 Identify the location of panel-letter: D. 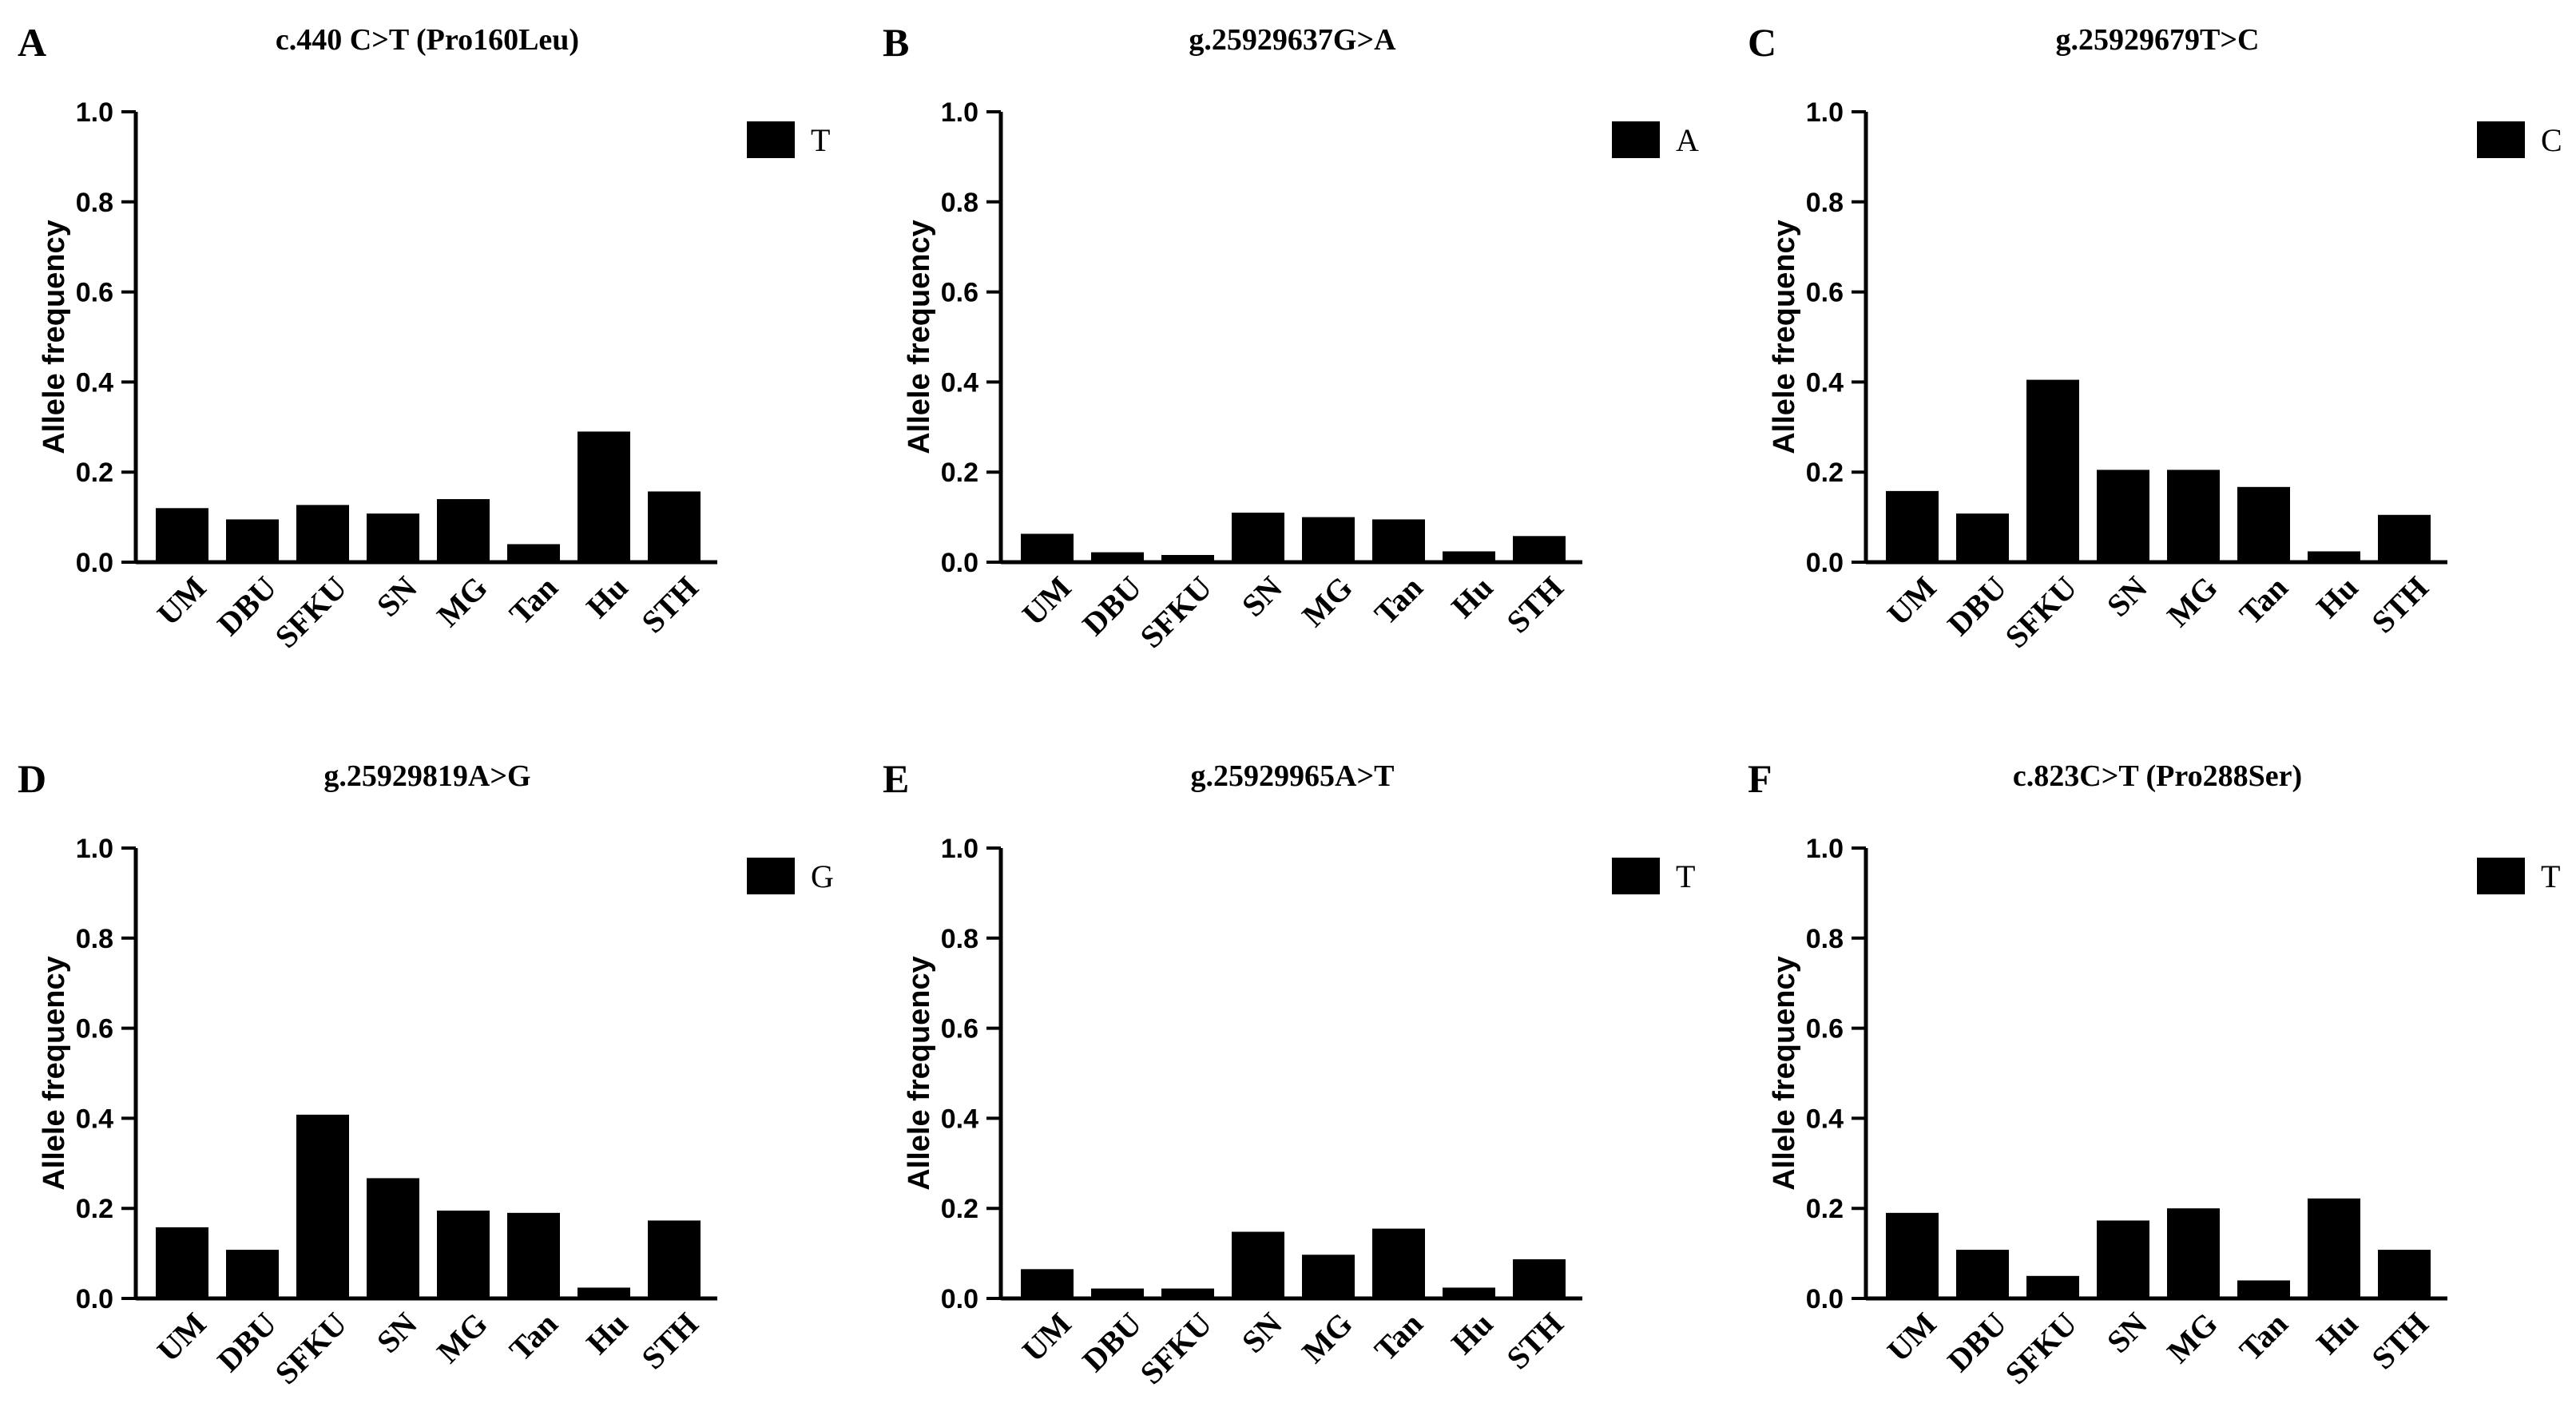
(32, 778).